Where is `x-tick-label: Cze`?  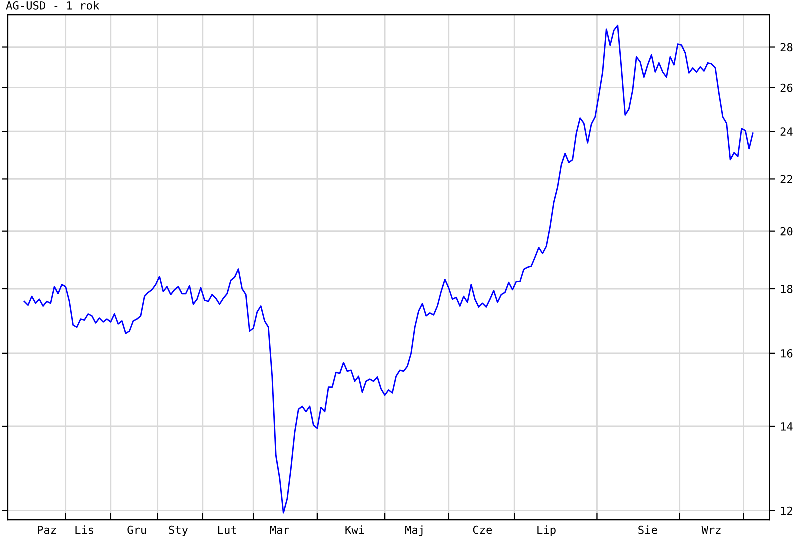 x-tick-label: Cze is located at coordinates (482, 530).